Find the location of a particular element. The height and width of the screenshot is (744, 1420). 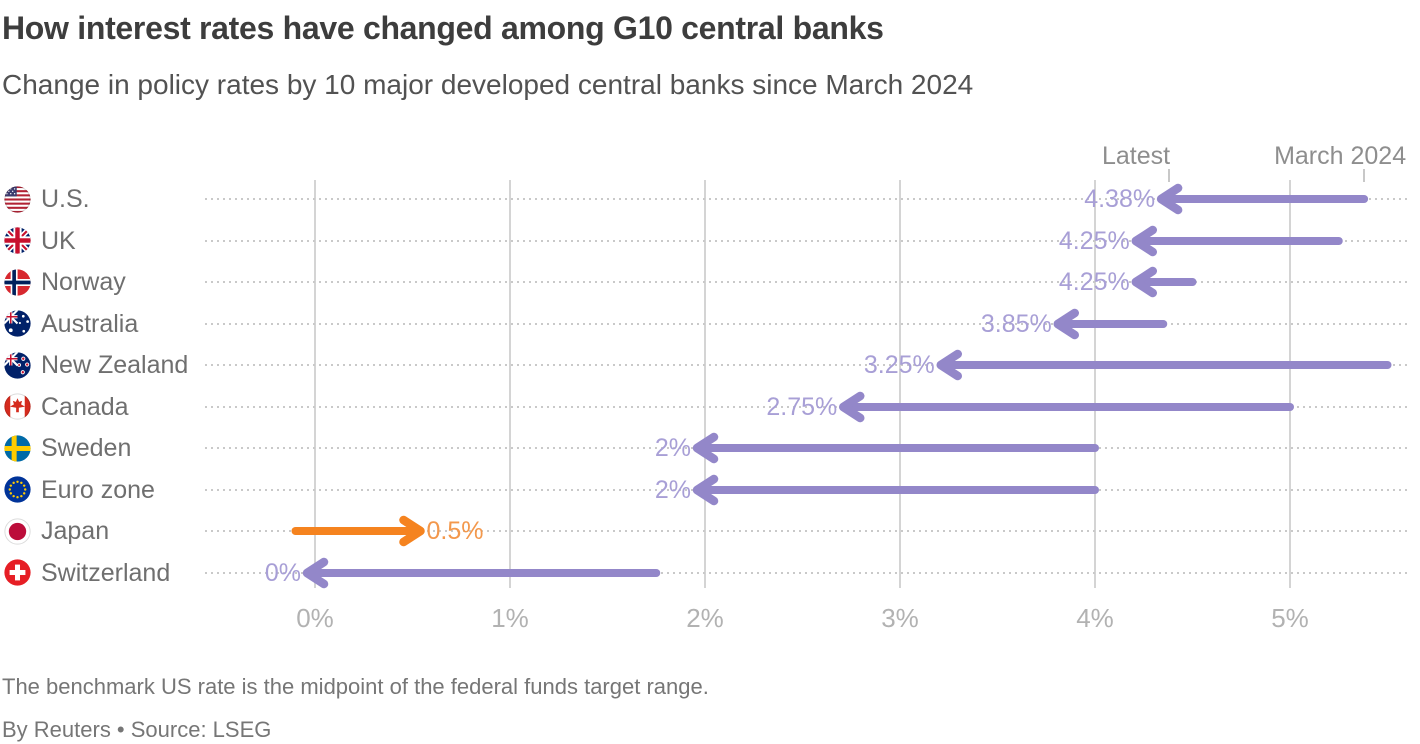

flag-us-icon is located at coordinates (17, 199).